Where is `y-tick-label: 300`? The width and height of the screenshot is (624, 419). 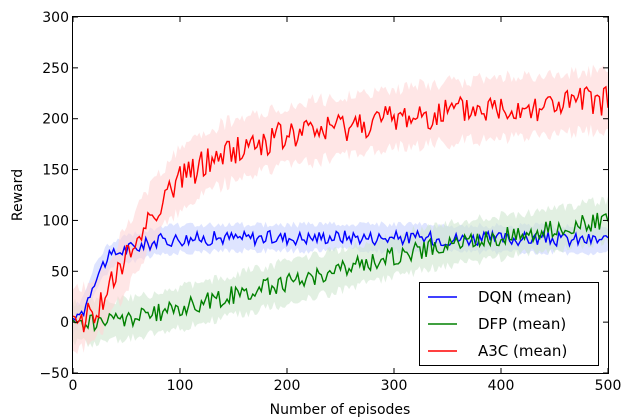
y-tick-label: 300 is located at coordinates (55, 18).